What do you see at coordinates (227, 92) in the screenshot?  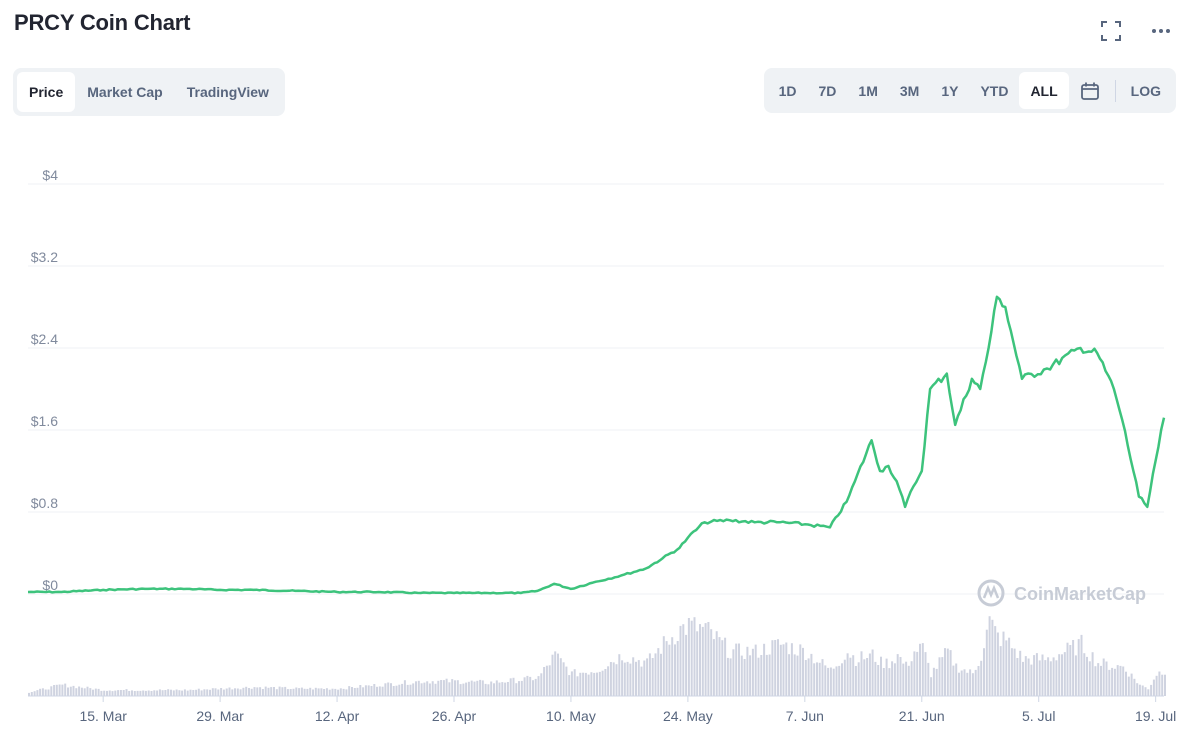 I see `tab-tradingview: TradingView` at bounding box center [227, 92].